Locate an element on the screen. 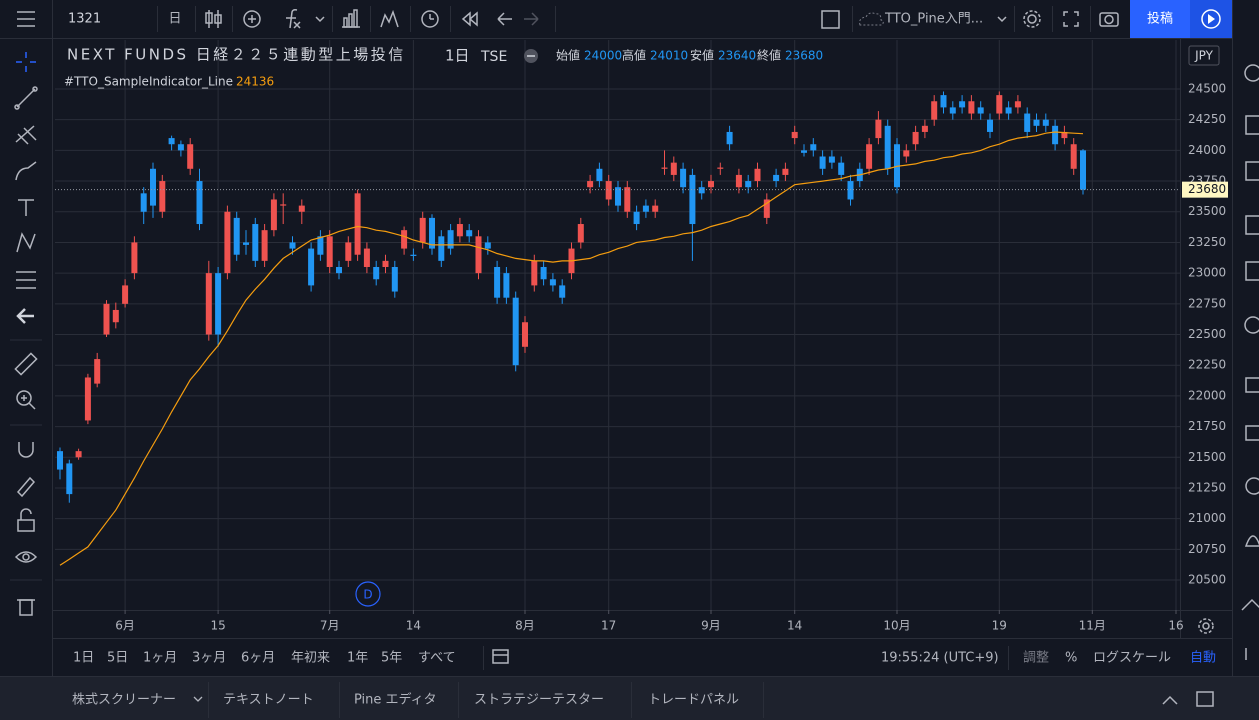  legend-label: 始値 is located at coordinates (568, 55).